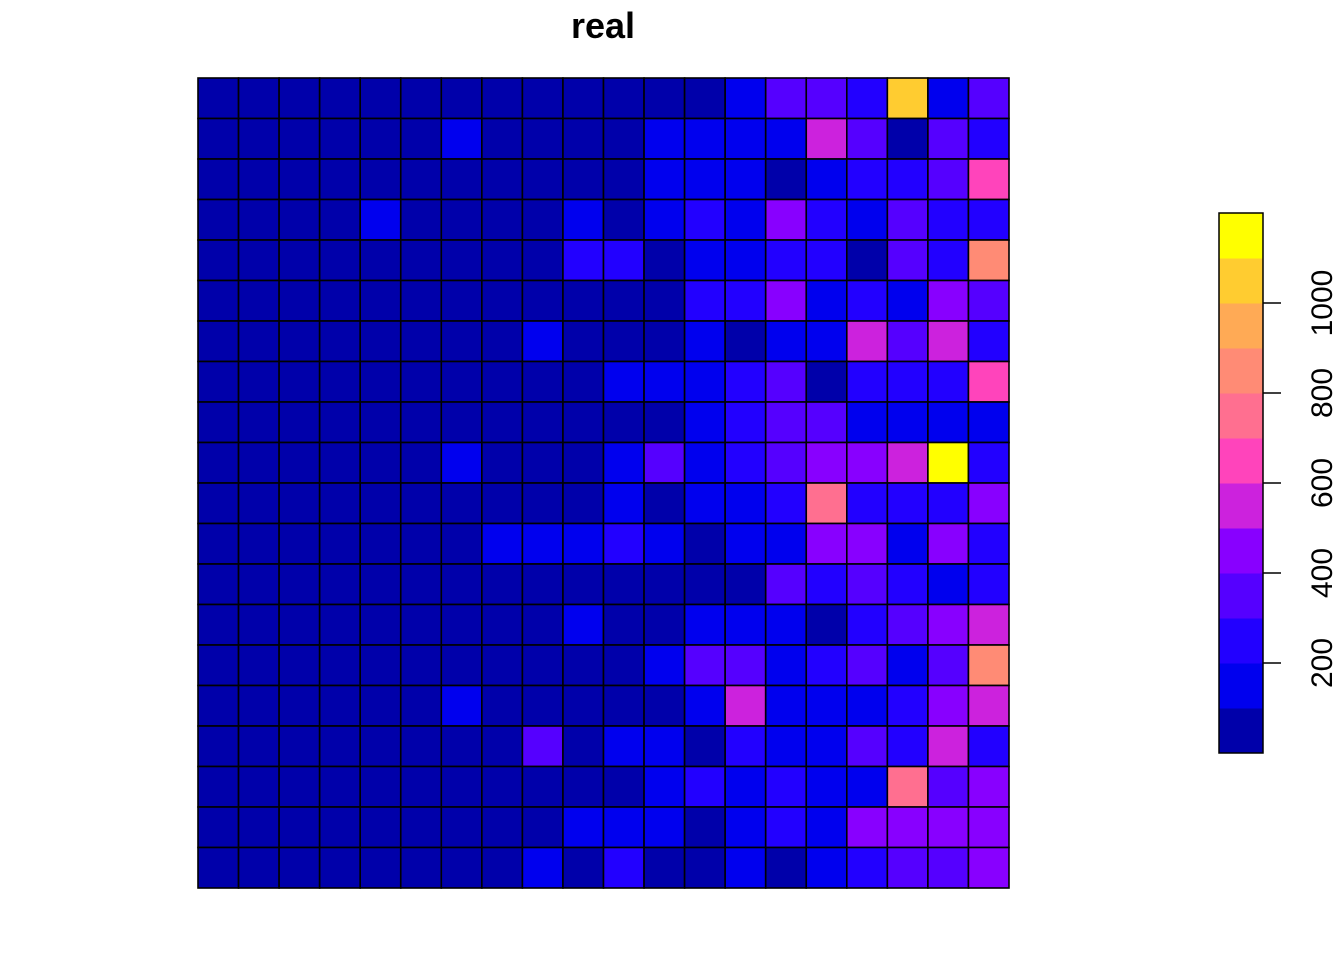  Describe the element at coordinates (258, 746) in the screenshot. I see `heatmap-cell-r17-c2` at that location.